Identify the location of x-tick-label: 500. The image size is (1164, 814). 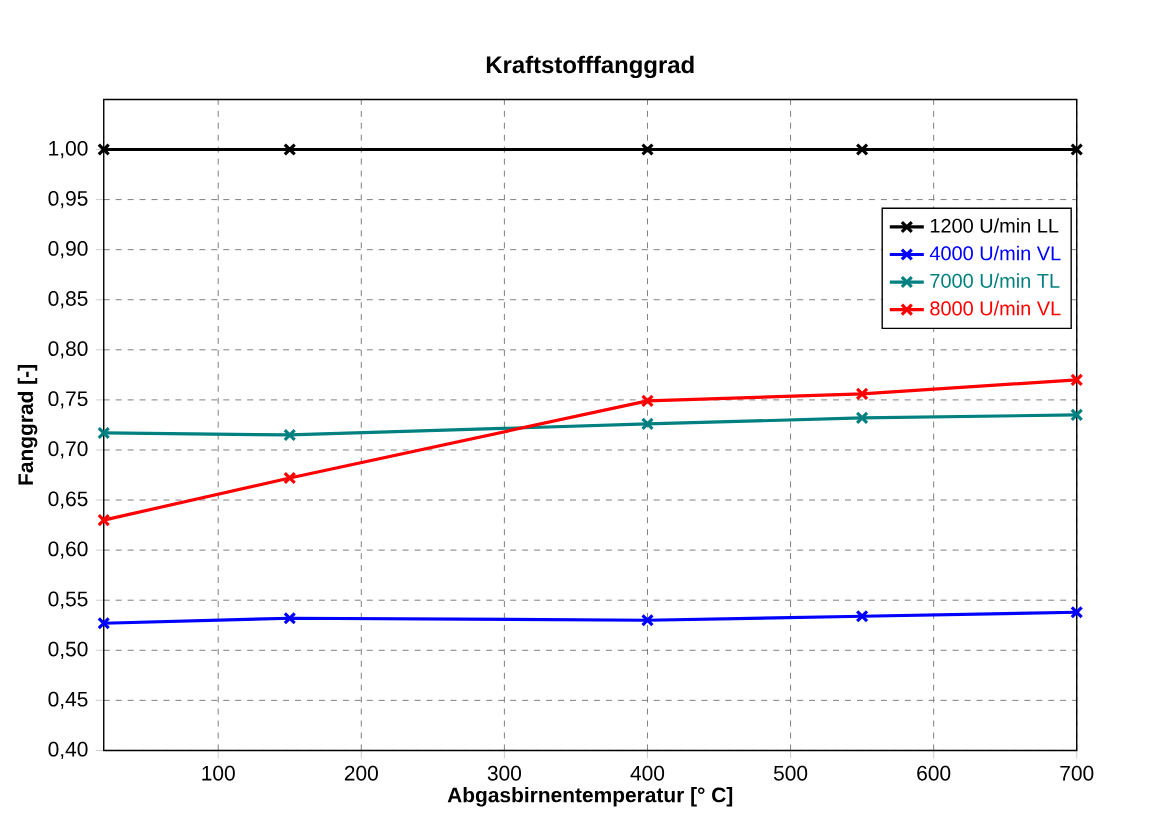
(790, 773).